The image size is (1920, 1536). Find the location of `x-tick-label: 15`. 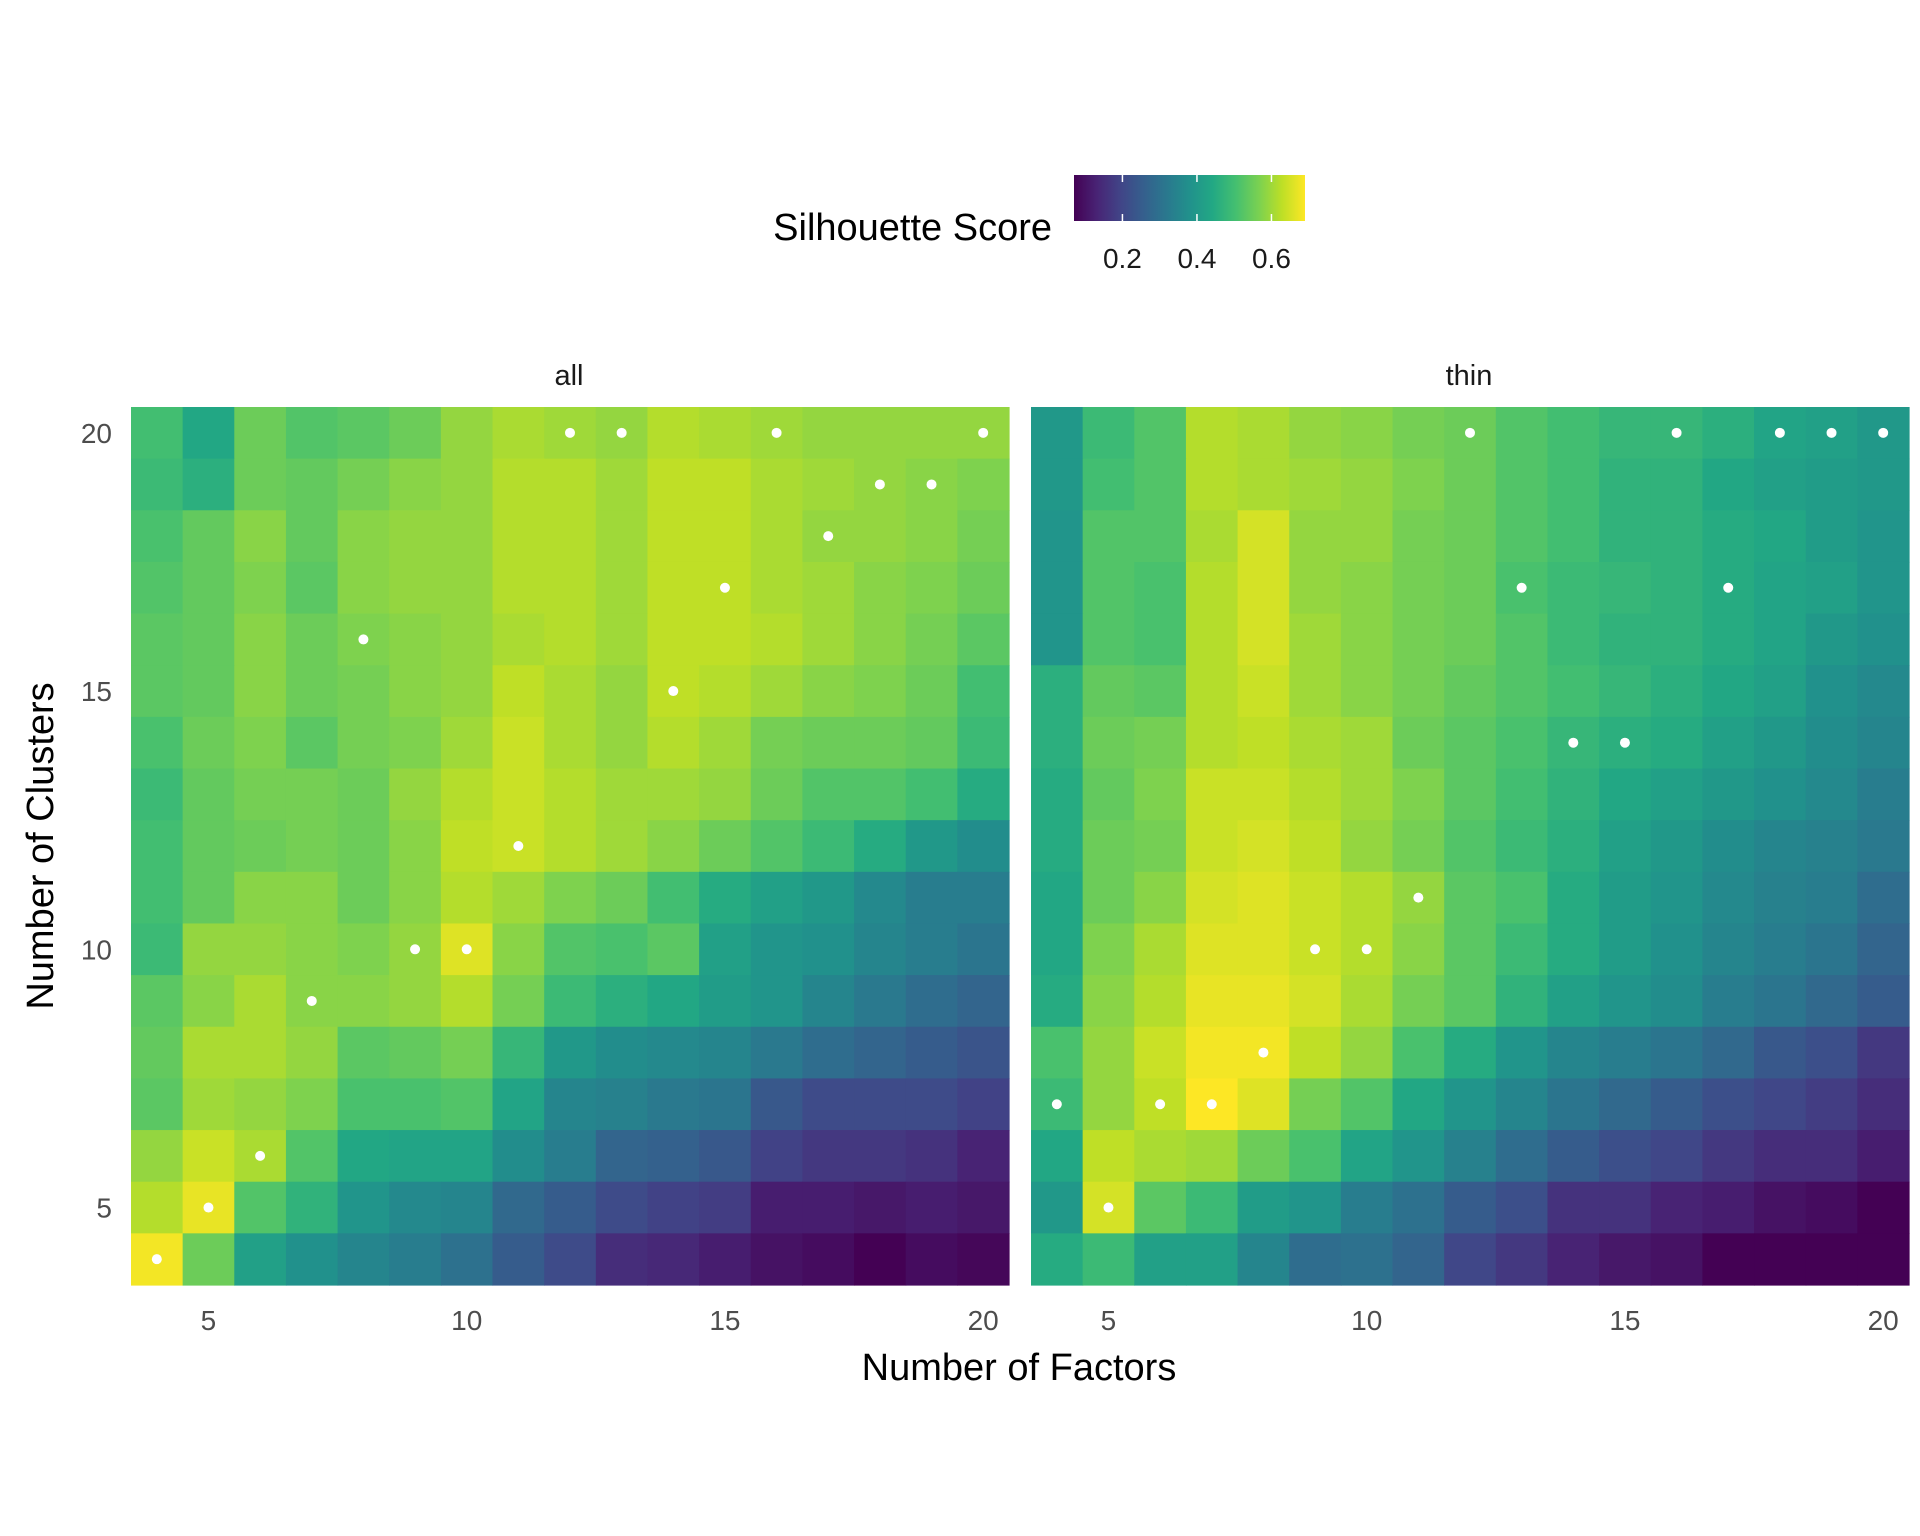

x-tick-label: 15 is located at coordinates (1624, 1320).